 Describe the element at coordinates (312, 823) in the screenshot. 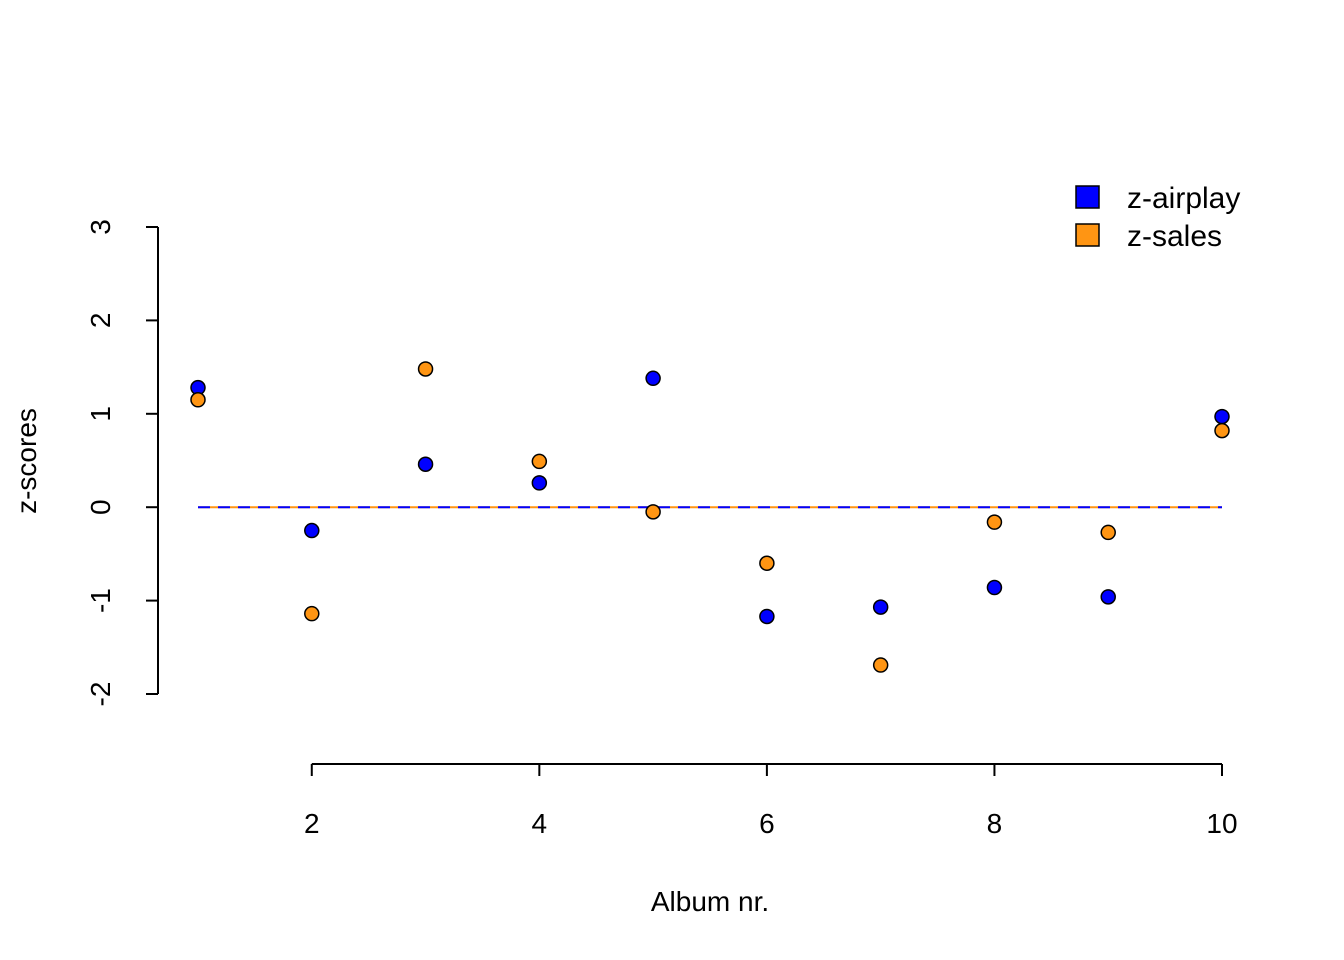

I see `x-tick-label: 2` at that location.